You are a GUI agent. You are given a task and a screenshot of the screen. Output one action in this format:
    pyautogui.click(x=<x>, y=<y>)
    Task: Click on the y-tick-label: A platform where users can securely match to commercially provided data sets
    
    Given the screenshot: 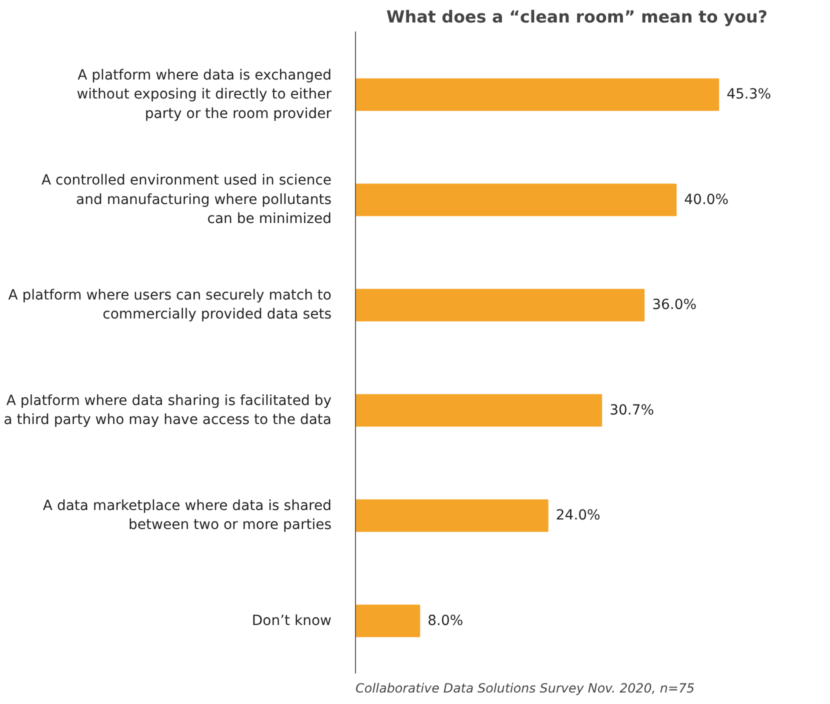 What is the action you would take?
    pyautogui.click(x=170, y=305)
    